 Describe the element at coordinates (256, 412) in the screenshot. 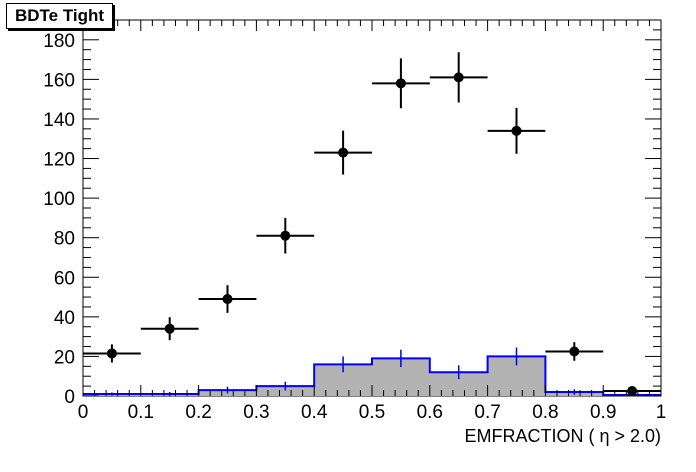

I see `x-tick-label: 0.3` at that location.